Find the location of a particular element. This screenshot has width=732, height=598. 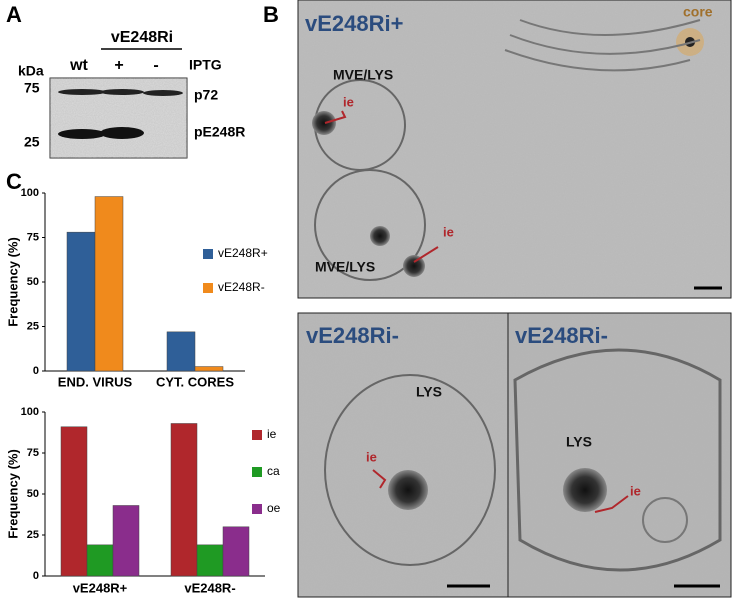

marker: 75 is located at coordinates (32, 88).